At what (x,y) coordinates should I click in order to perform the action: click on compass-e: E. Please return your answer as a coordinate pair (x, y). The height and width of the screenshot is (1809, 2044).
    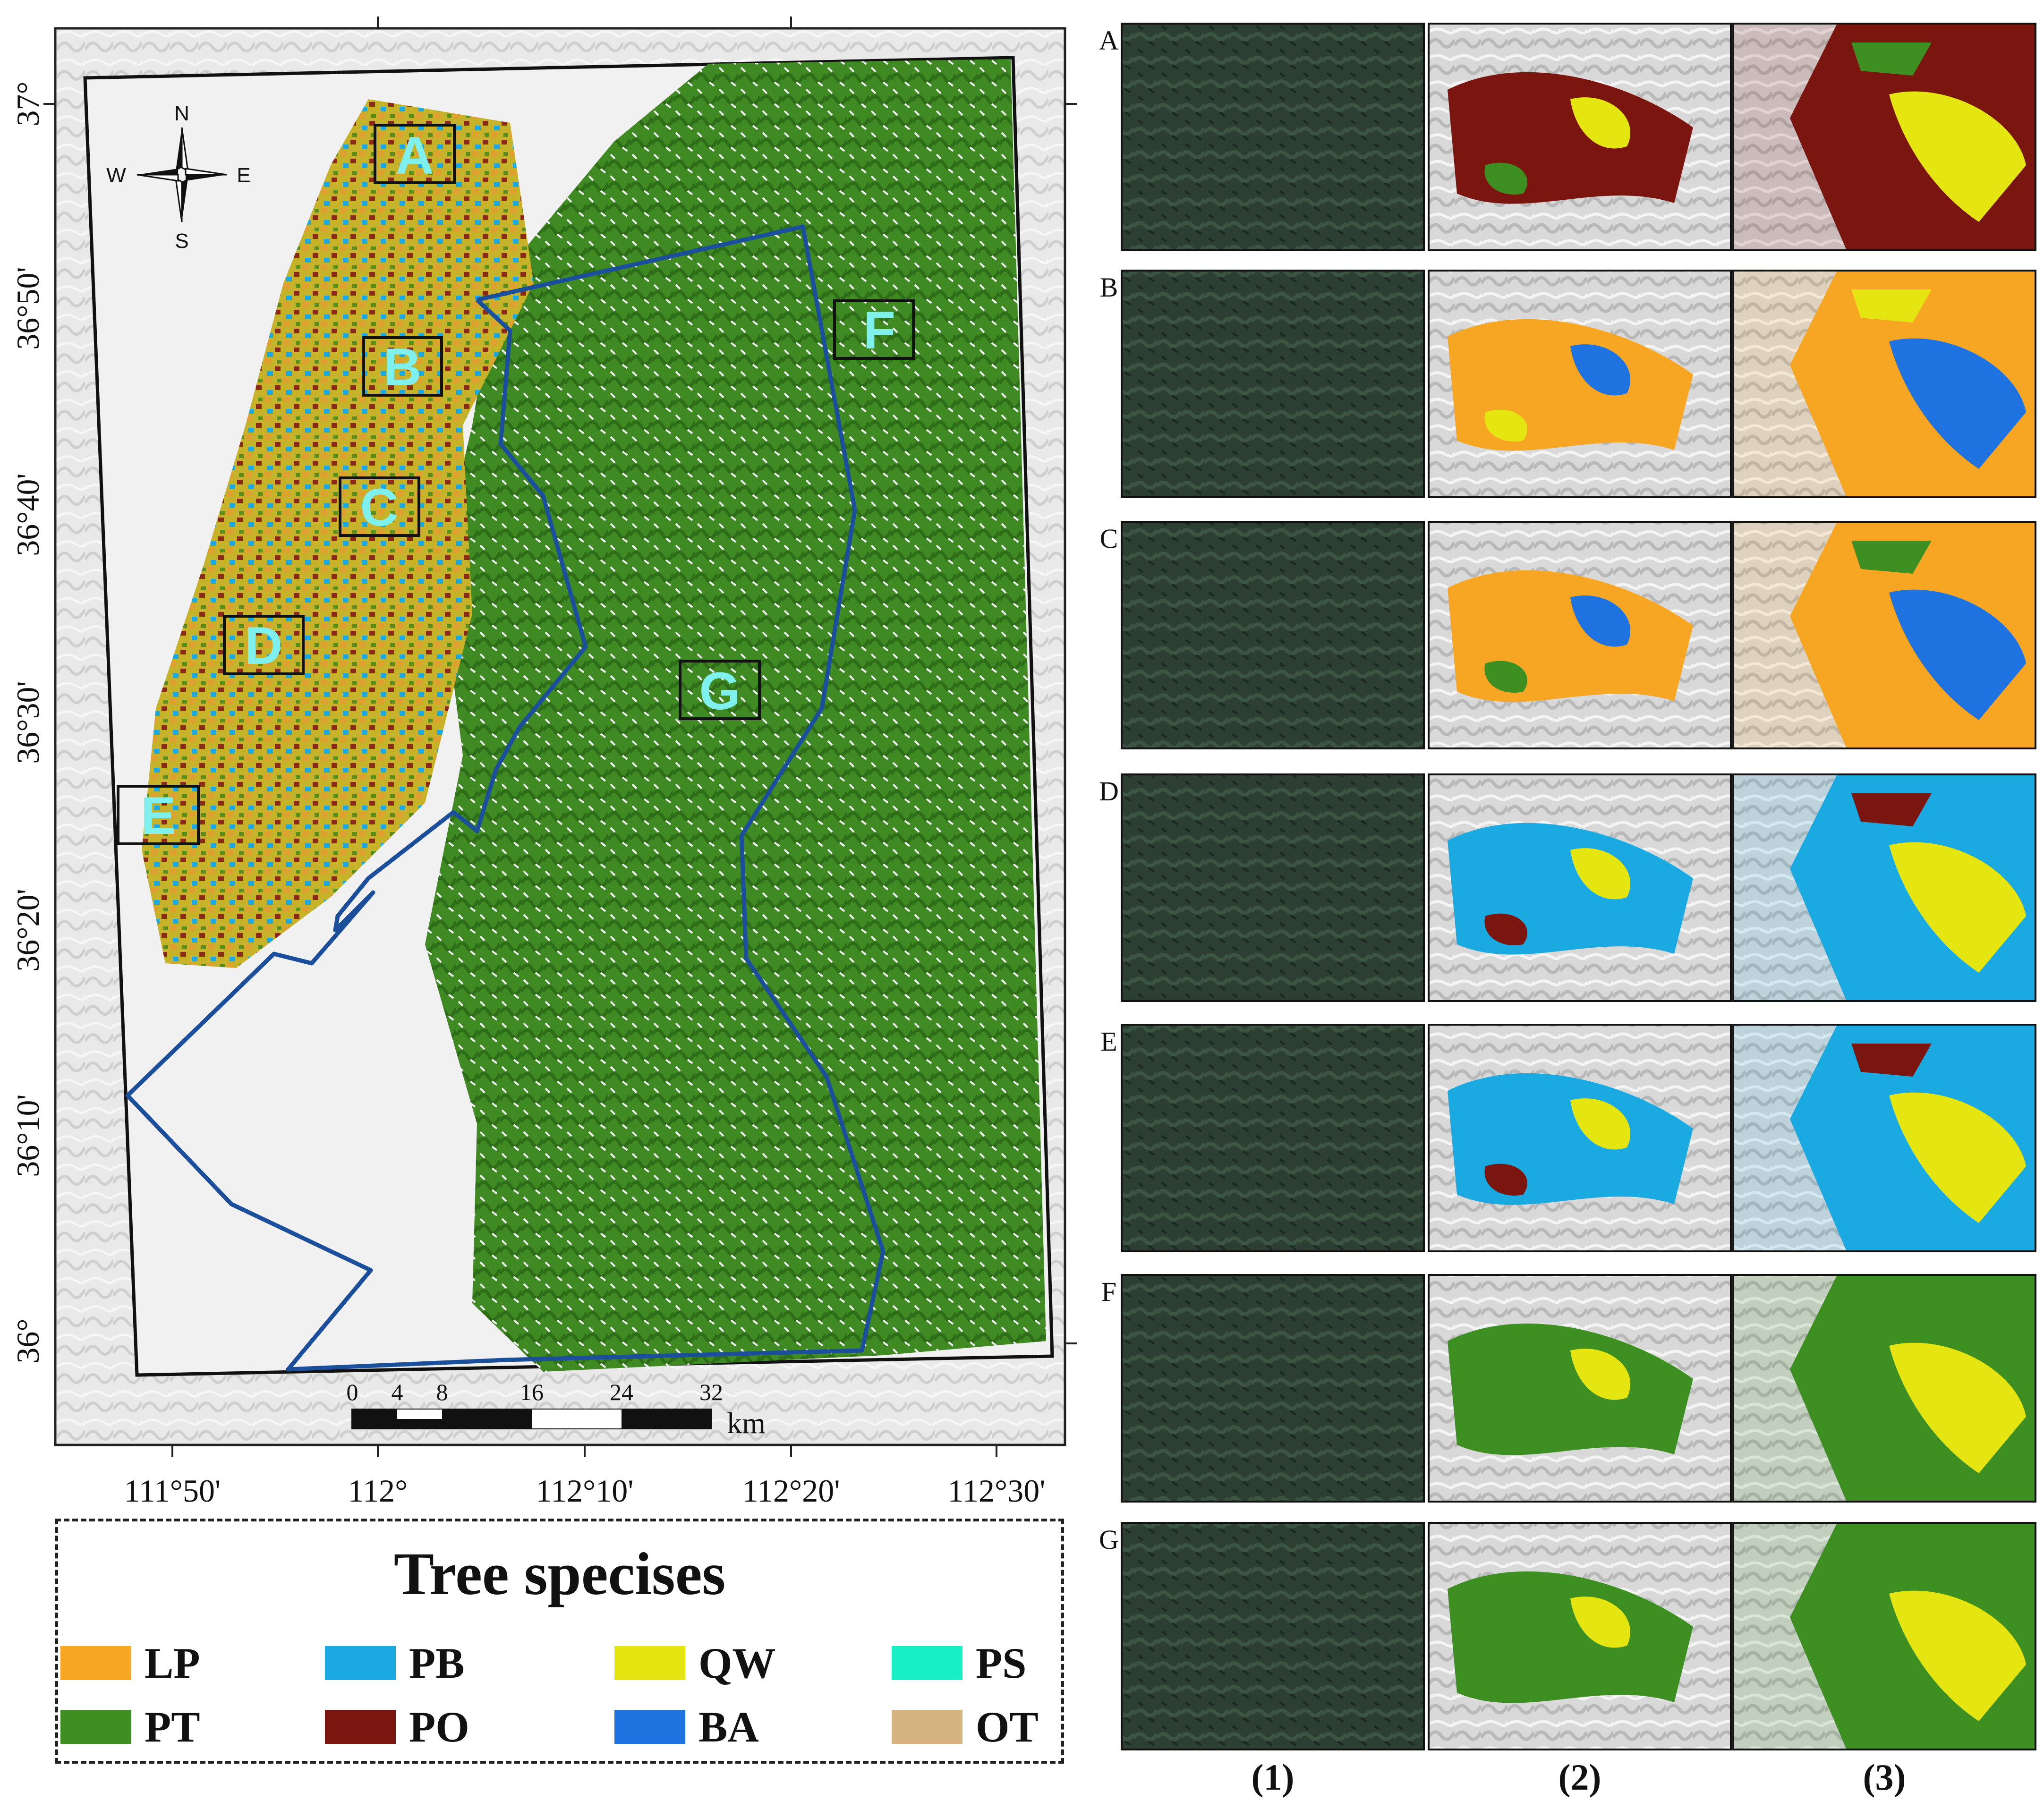
    Looking at the image, I should click on (243, 175).